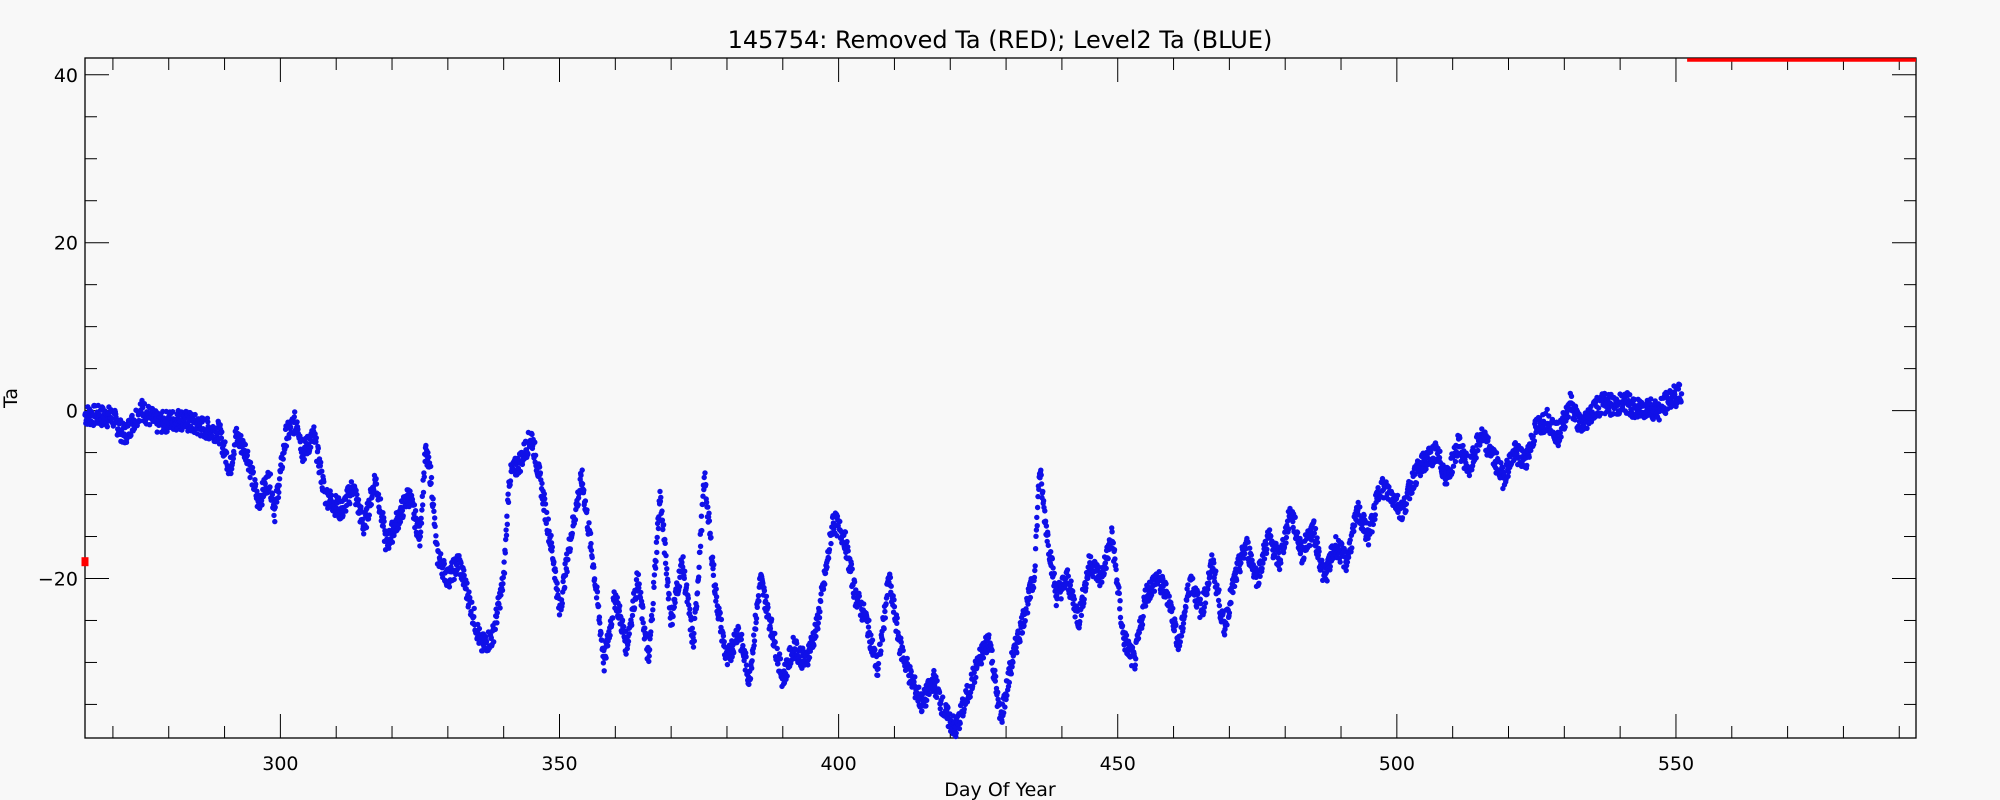 This screenshot has height=800, width=2000. What do you see at coordinates (11, 398) in the screenshot?
I see `y-axis-label: Ta` at bounding box center [11, 398].